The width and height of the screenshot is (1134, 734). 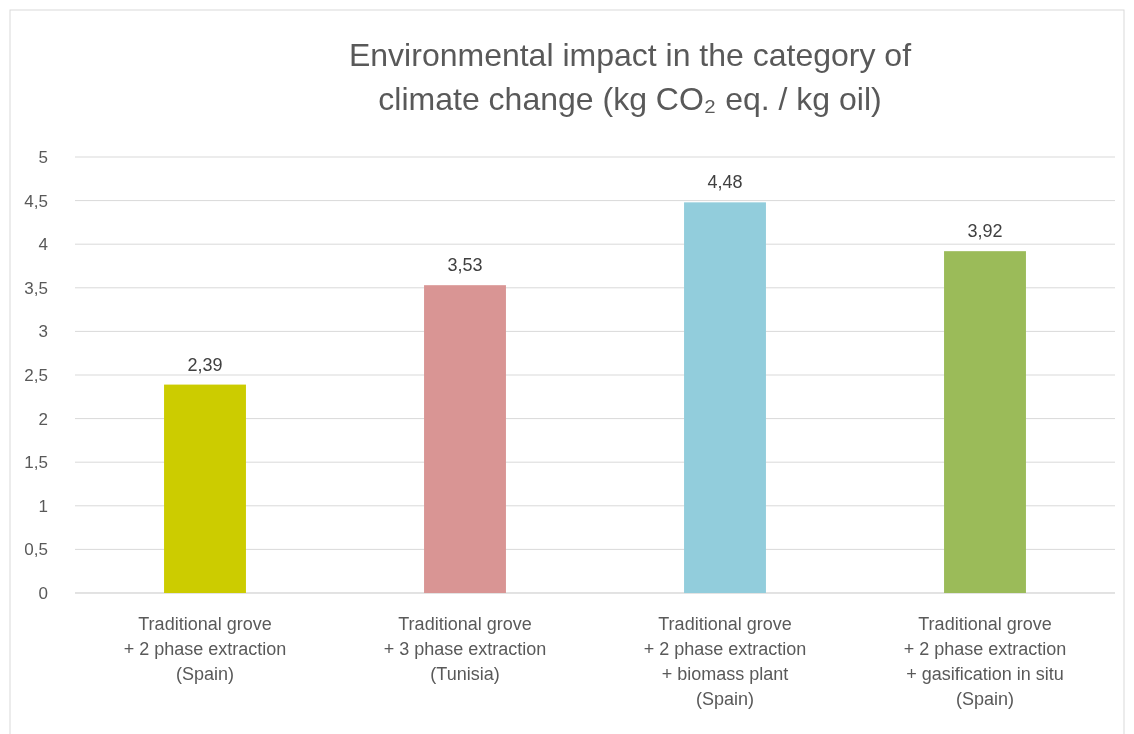 What do you see at coordinates (43, 593) in the screenshot?
I see `y-tick-label: 0` at bounding box center [43, 593].